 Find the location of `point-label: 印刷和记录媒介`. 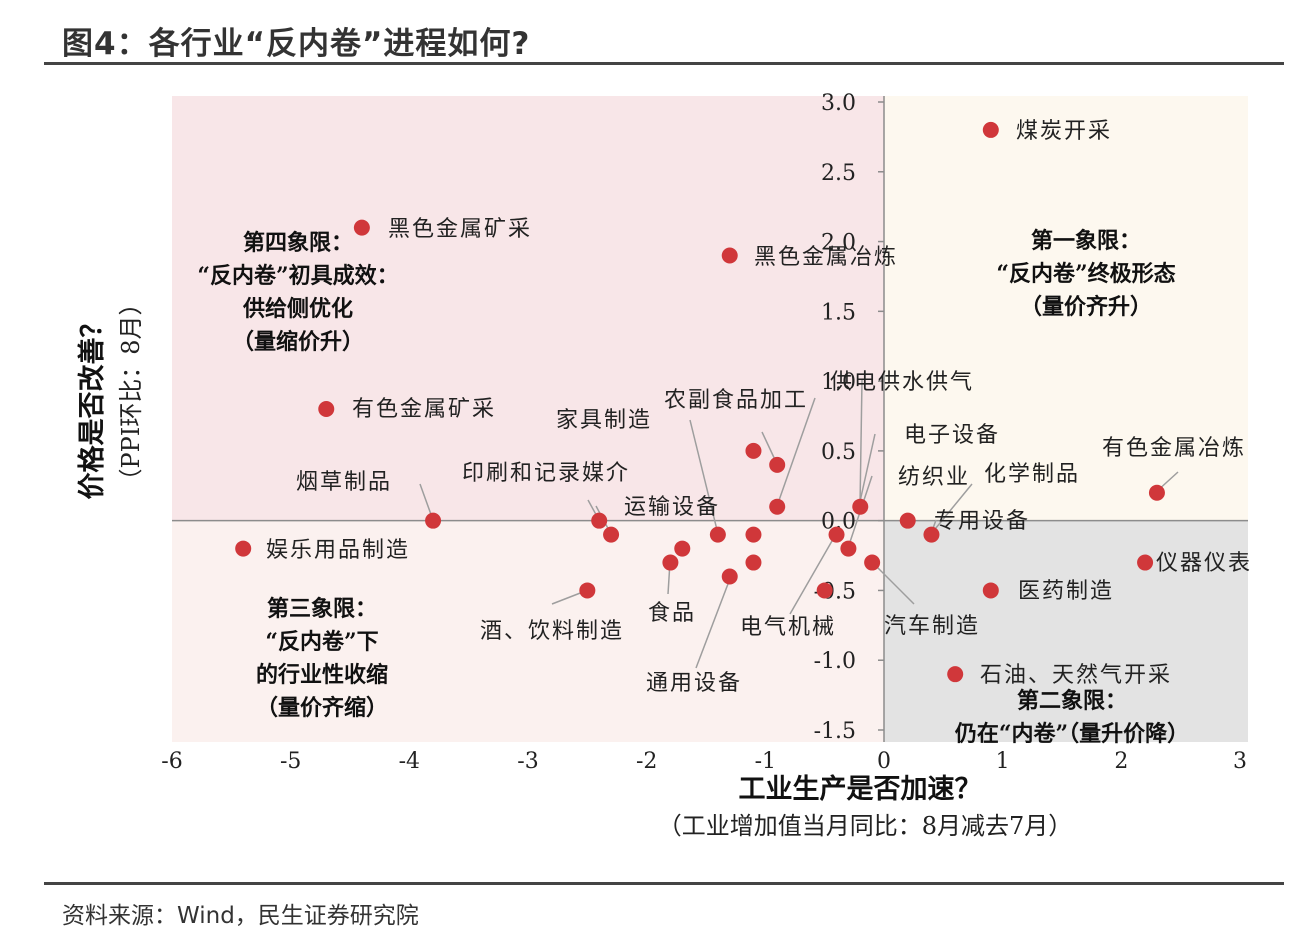

point-label: 印刷和记录媒介 is located at coordinates (546, 473).